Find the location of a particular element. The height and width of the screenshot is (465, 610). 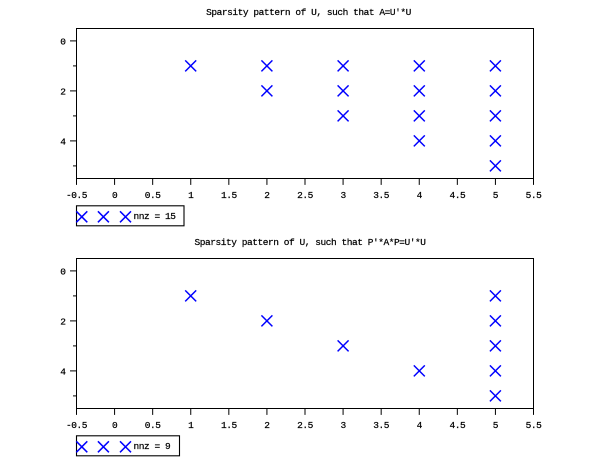

svg-text:Sparsity pattern of U, such th: Sparsity pattern of U, such that A=U'*U is located at coordinates (309, 12).